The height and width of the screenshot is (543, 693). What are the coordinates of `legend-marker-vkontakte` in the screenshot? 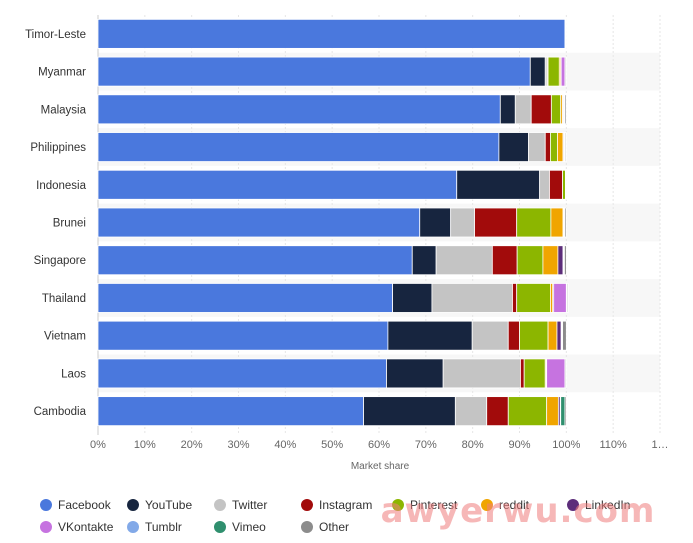 It's located at (46, 527).